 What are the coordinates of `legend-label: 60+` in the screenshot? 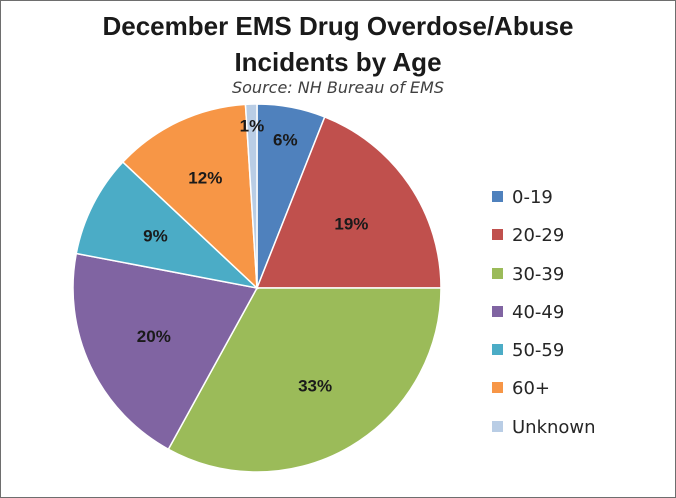 It's located at (531, 389).